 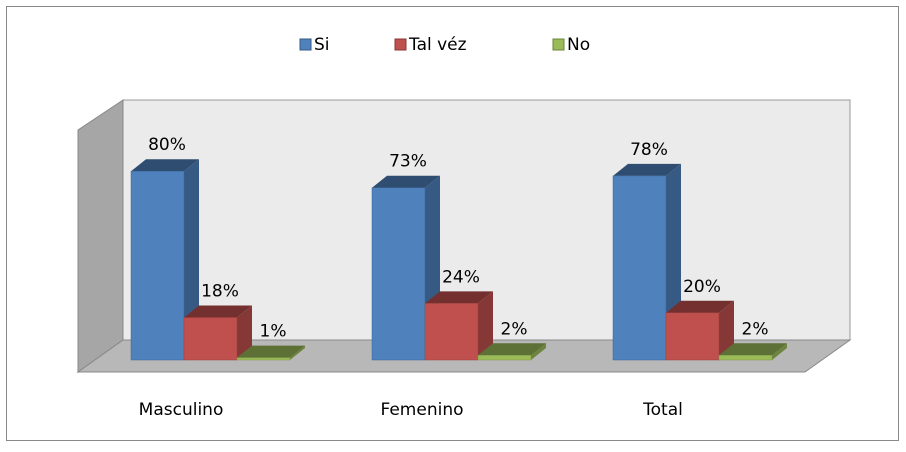 I want to click on data-label: 18%, so click(x=220, y=292).